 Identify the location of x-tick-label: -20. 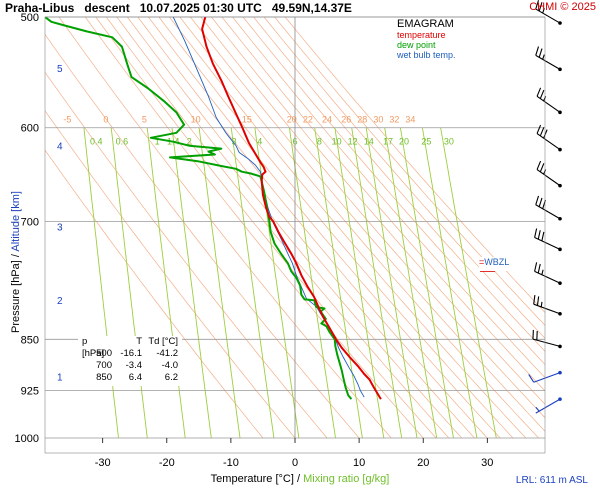
(167, 463).